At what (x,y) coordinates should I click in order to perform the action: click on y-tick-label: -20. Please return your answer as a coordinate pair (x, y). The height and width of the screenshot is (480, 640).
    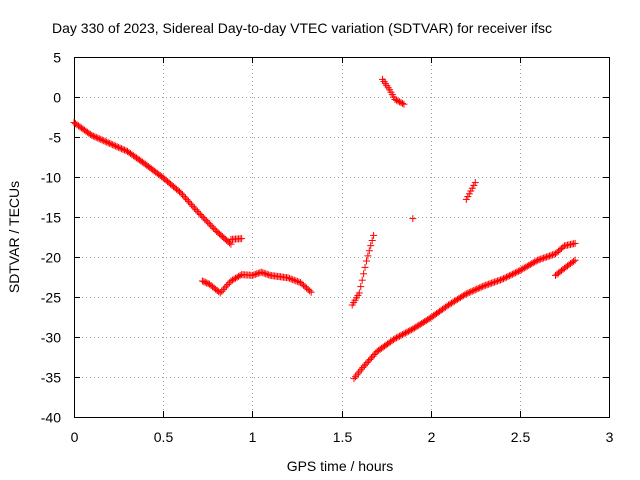
    Looking at the image, I should click on (51, 258).